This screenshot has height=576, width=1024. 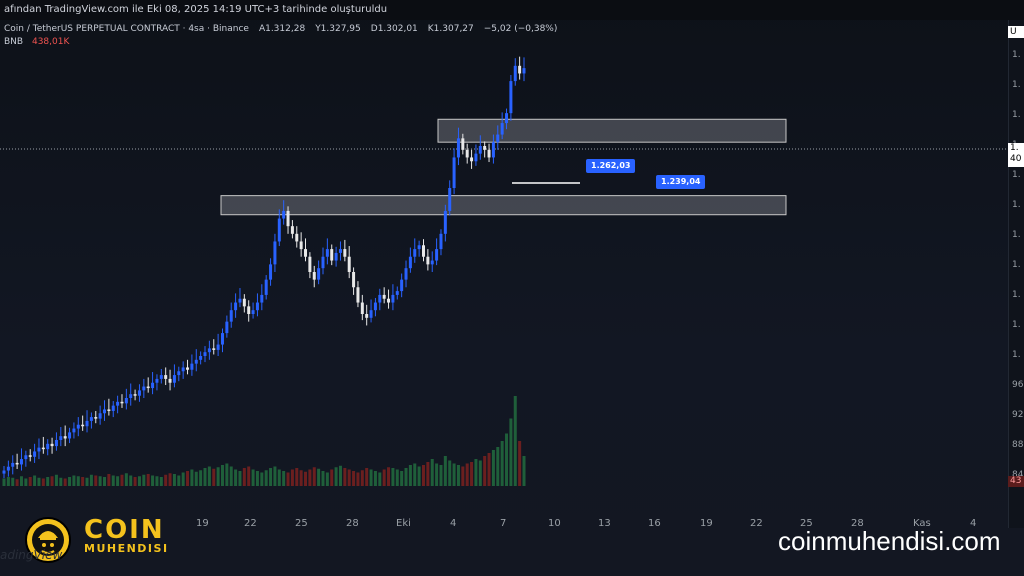 What do you see at coordinates (889, 541) in the screenshot?
I see `site-url: coinmuhendisi.com` at bounding box center [889, 541].